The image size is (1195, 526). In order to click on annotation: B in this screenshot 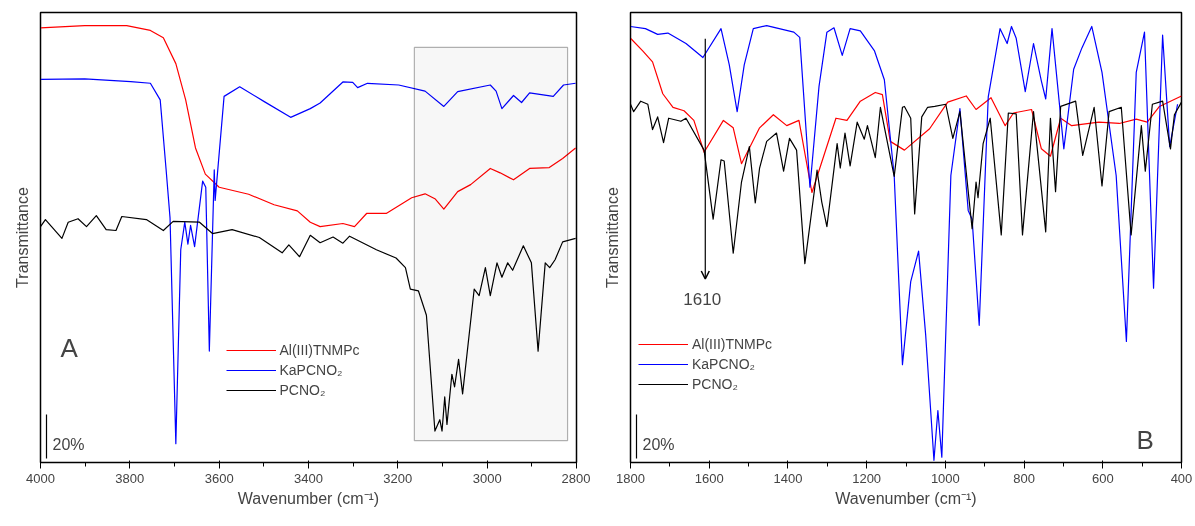, I will do `click(1145, 439)`.